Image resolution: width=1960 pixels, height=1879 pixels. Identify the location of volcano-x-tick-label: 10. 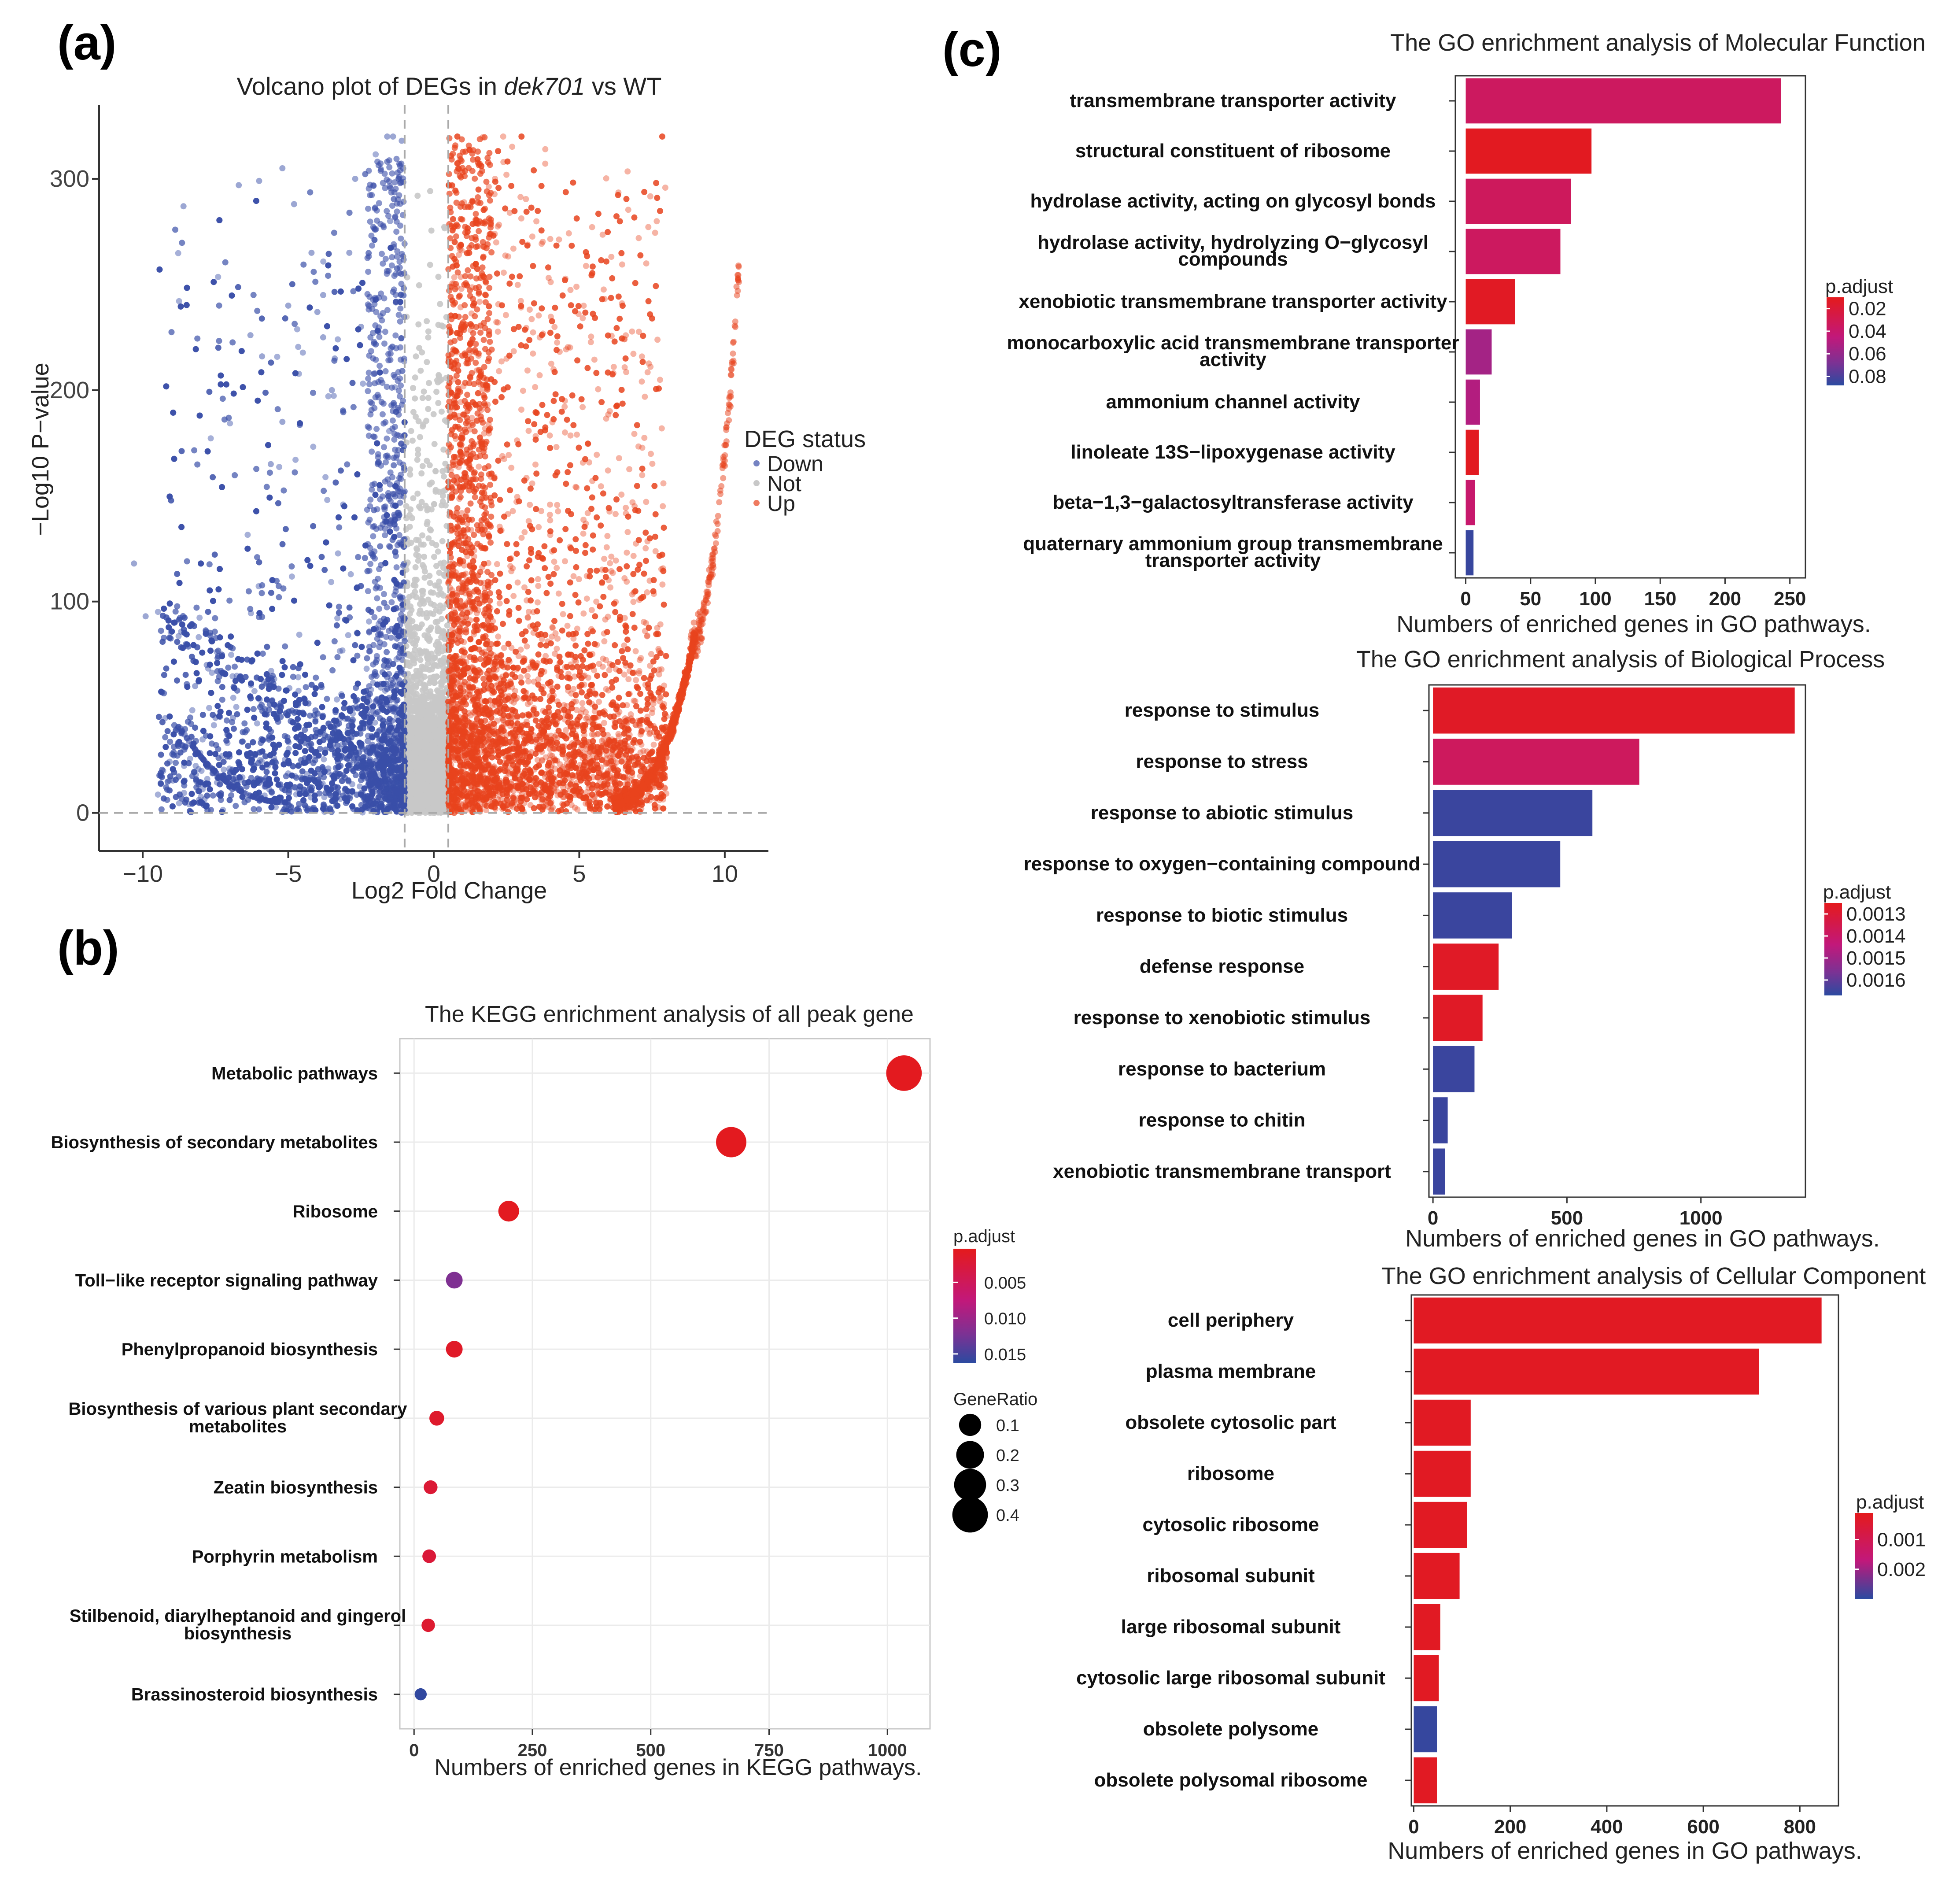
(725, 874).